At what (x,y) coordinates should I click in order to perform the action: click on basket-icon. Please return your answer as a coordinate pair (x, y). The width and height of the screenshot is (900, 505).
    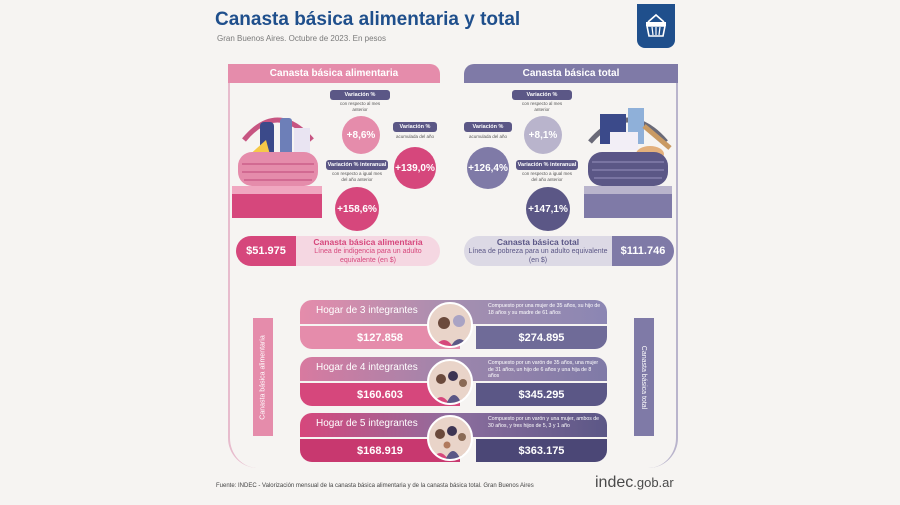
    Looking at the image, I should click on (656, 26).